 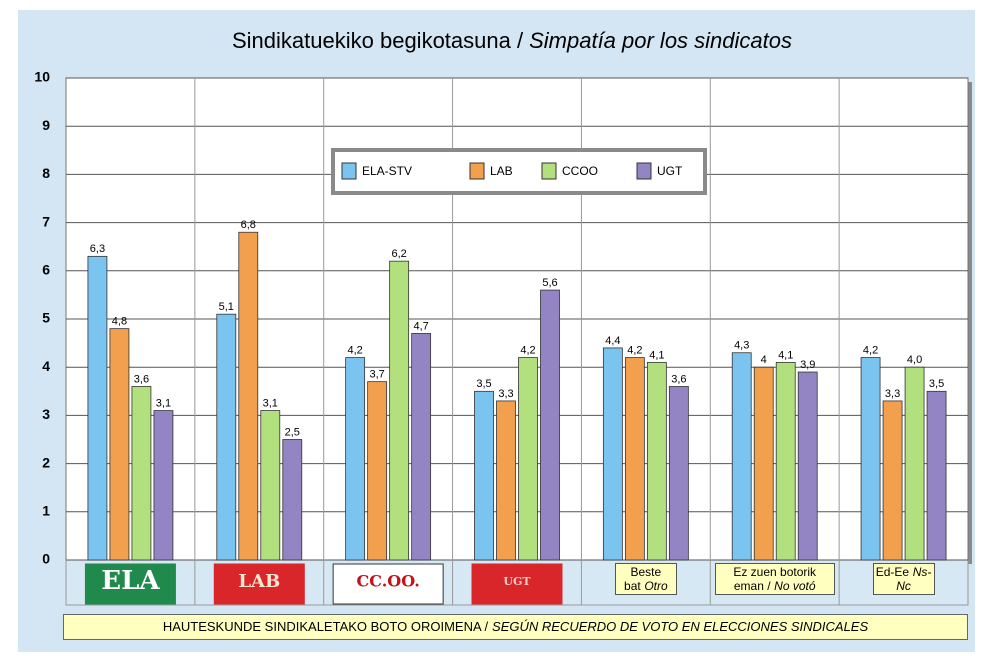 I want to click on category-spanish: No votó, so click(x=795, y=586).